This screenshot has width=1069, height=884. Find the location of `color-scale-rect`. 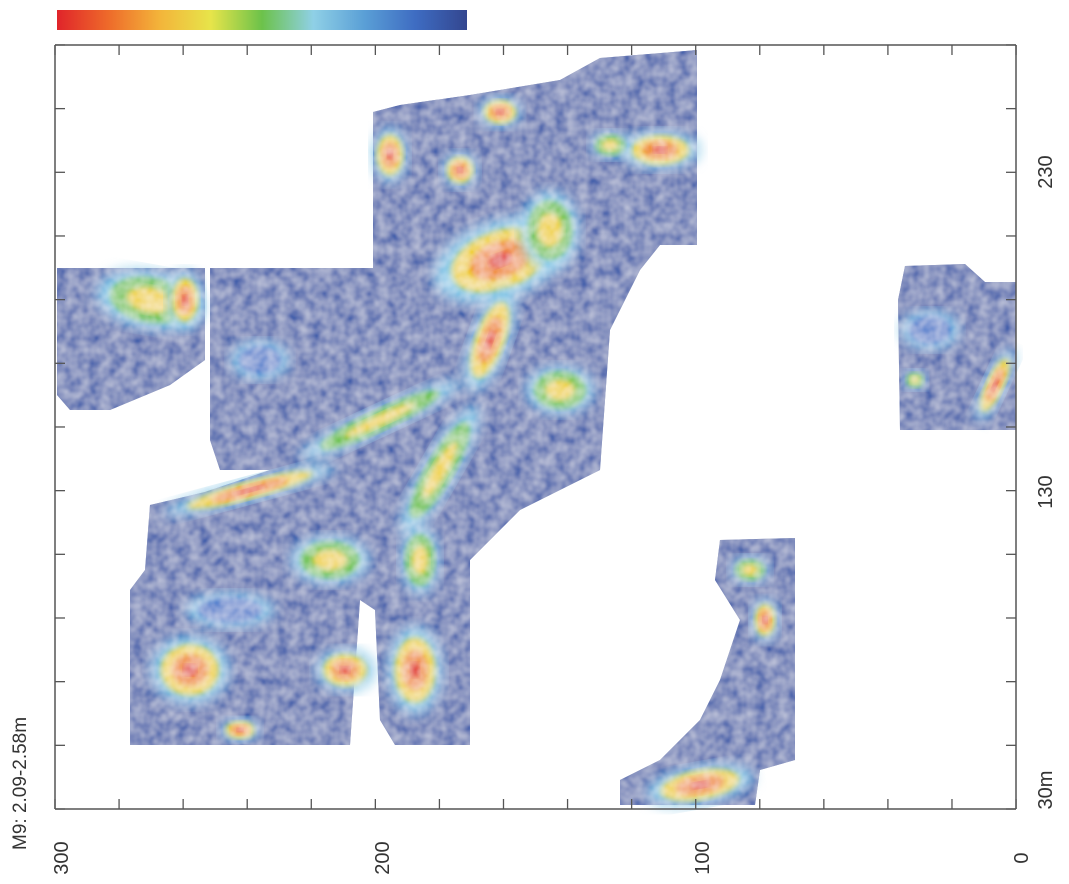

color-scale-rect is located at coordinates (262, 20).